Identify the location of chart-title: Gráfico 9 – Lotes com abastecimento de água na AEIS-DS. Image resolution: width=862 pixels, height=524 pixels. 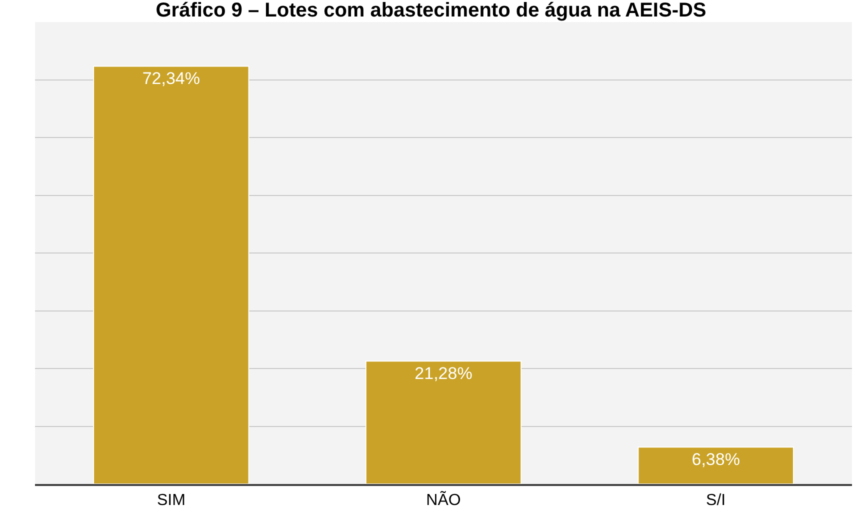
(431, 11).